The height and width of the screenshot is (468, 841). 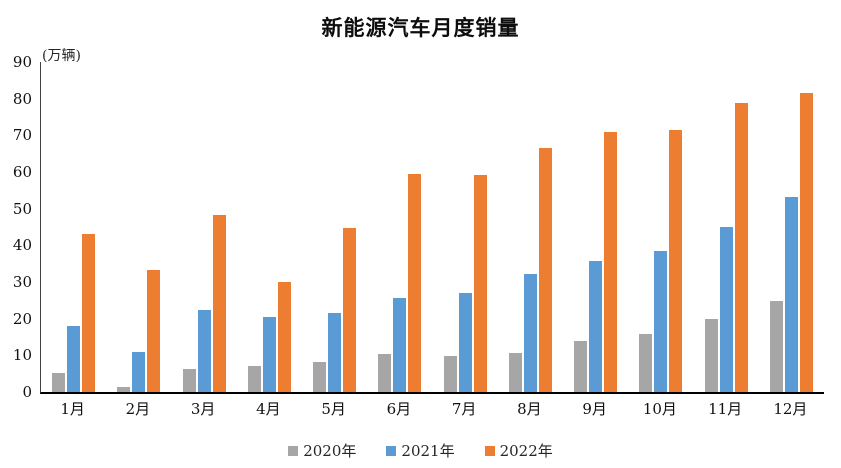 What do you see at coordinates (22, 282) in the screenshot?
I see `y-tick-label-30: 30` at bounding box center [22, 282].